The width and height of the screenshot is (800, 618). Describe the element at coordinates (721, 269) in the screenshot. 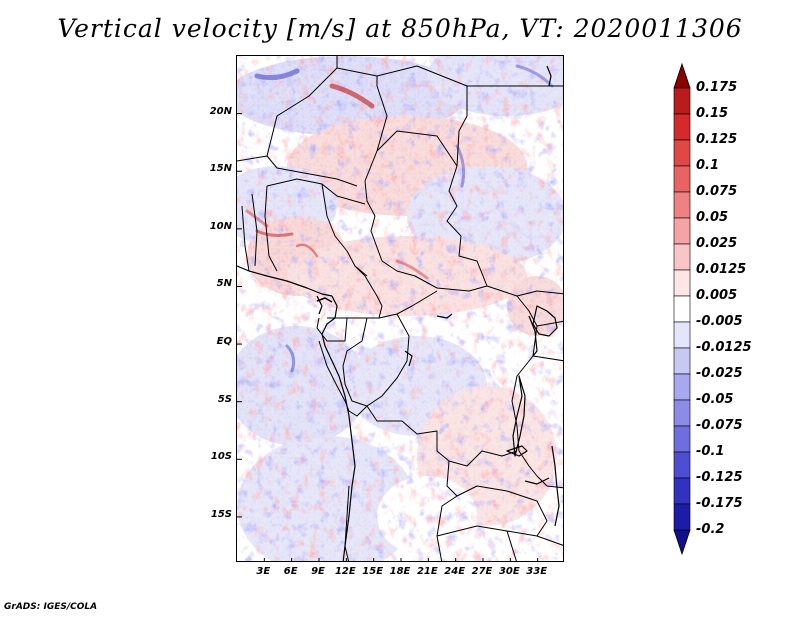

I see `colorbar-level-label: 0.0125` at that location.